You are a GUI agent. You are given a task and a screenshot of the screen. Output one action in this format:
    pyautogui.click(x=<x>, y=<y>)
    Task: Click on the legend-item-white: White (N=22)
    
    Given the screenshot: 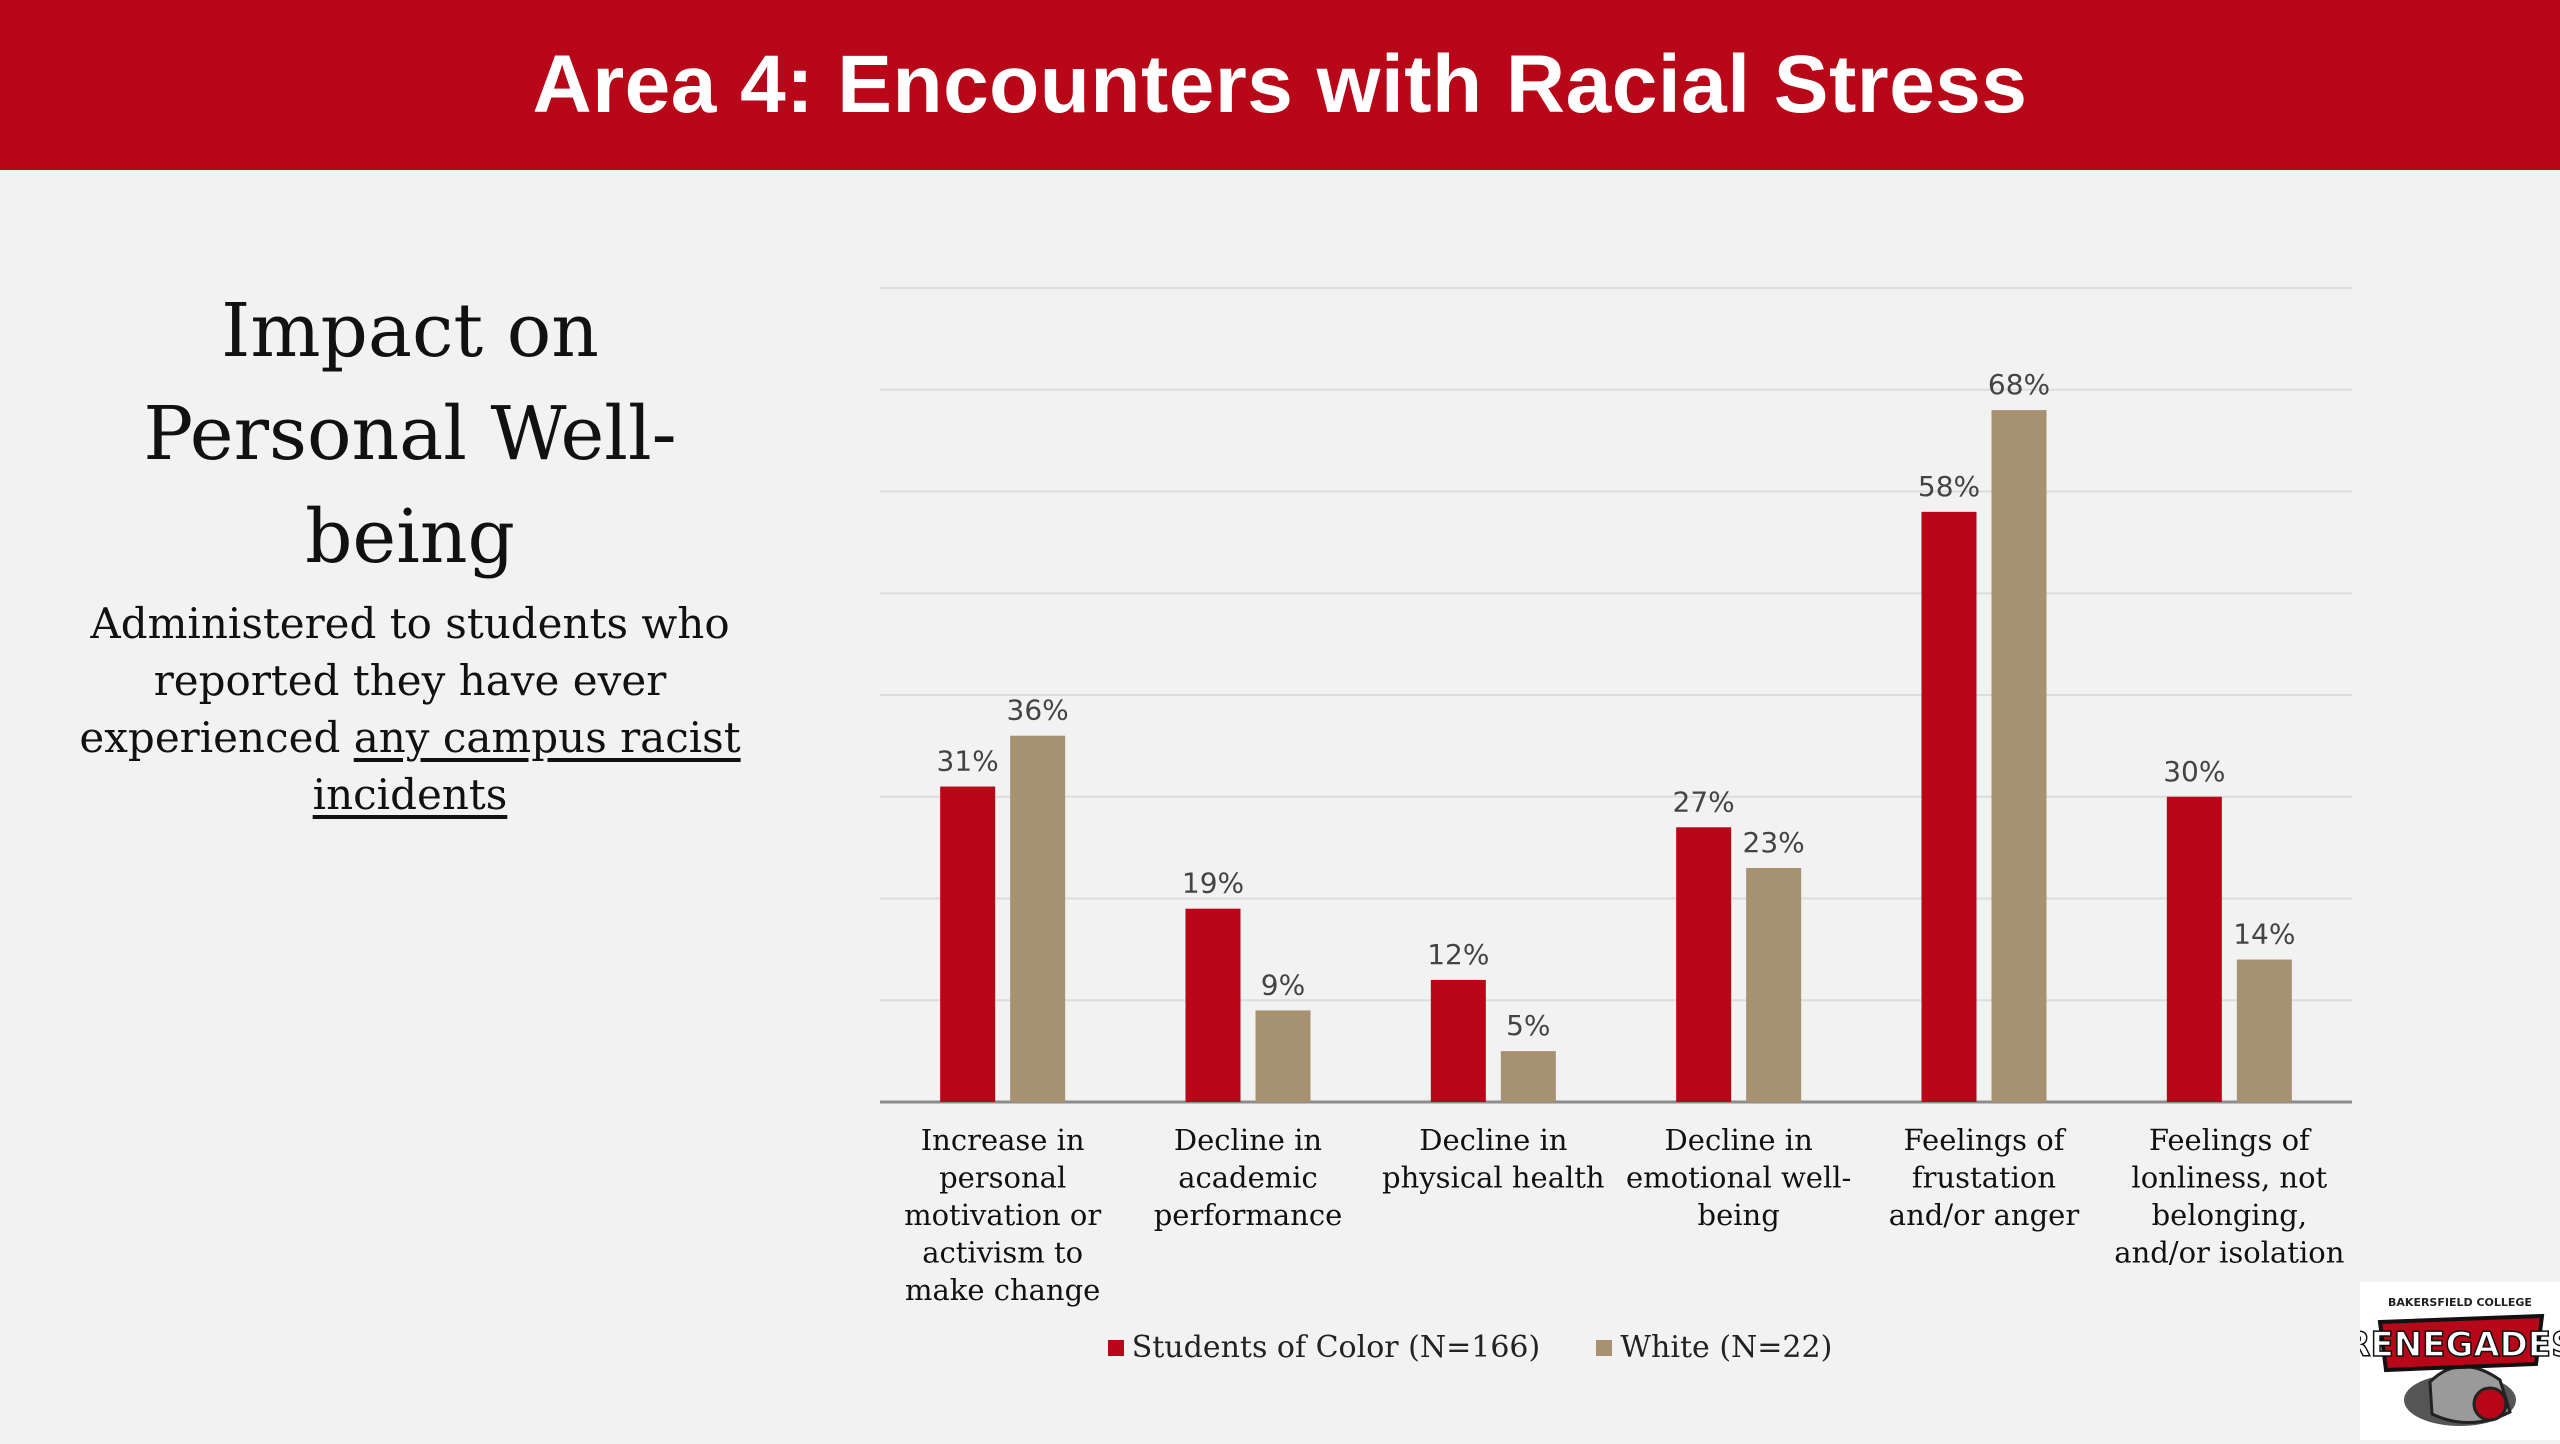 What is the action you would take?
    pyautogui.click(x=1714, y=1347)
    